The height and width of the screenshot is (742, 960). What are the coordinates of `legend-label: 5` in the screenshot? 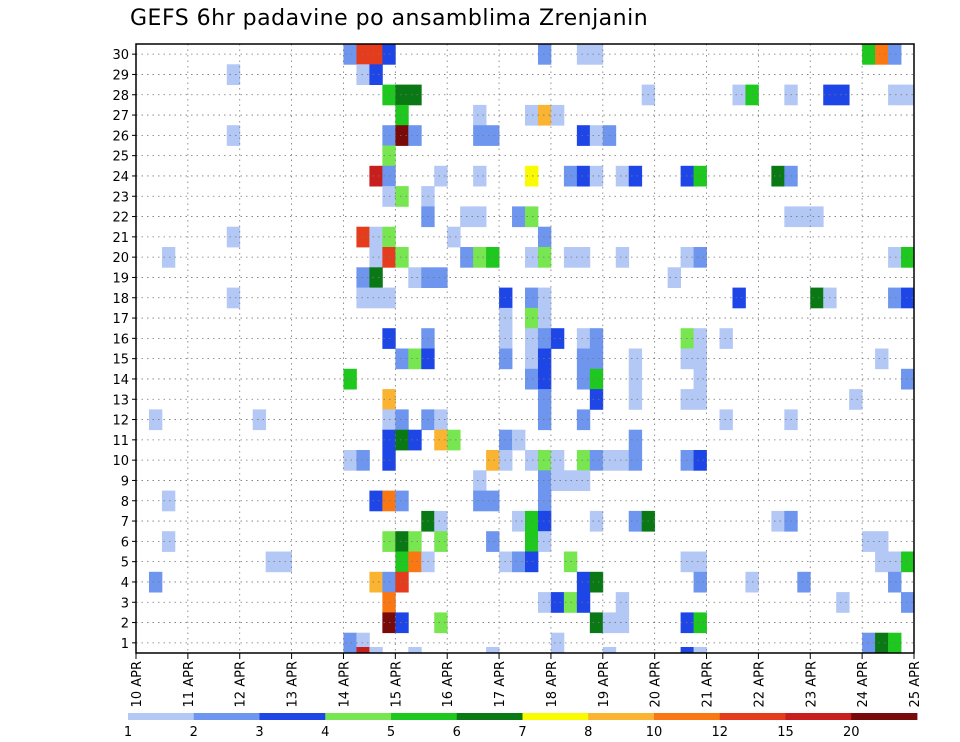 It's located at (391, 732).